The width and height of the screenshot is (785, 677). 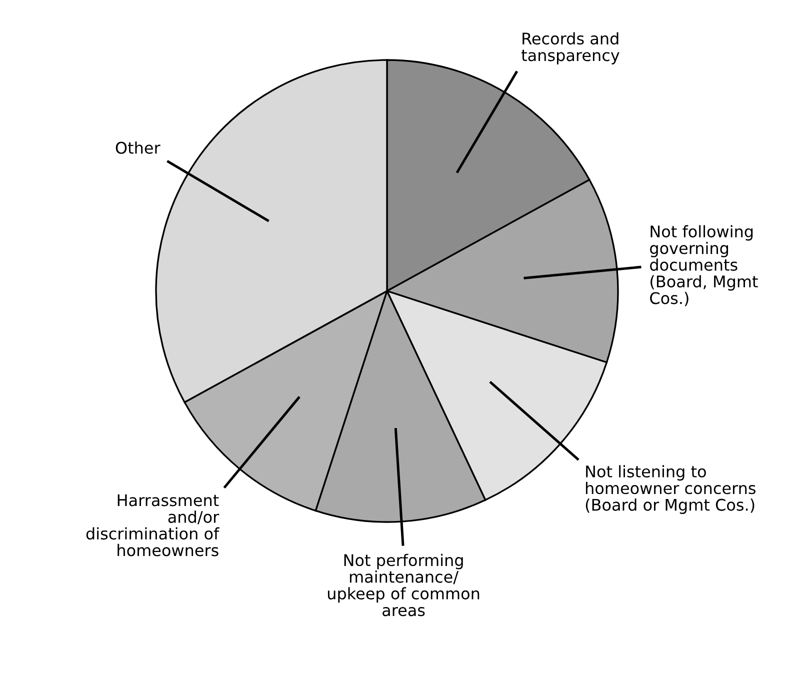 What do you see at coordinates (404, 585) in the screenshot?
I see `slice-label: Not performing maintenance/ upkeep of common areas` at bounding box center [404, 585].